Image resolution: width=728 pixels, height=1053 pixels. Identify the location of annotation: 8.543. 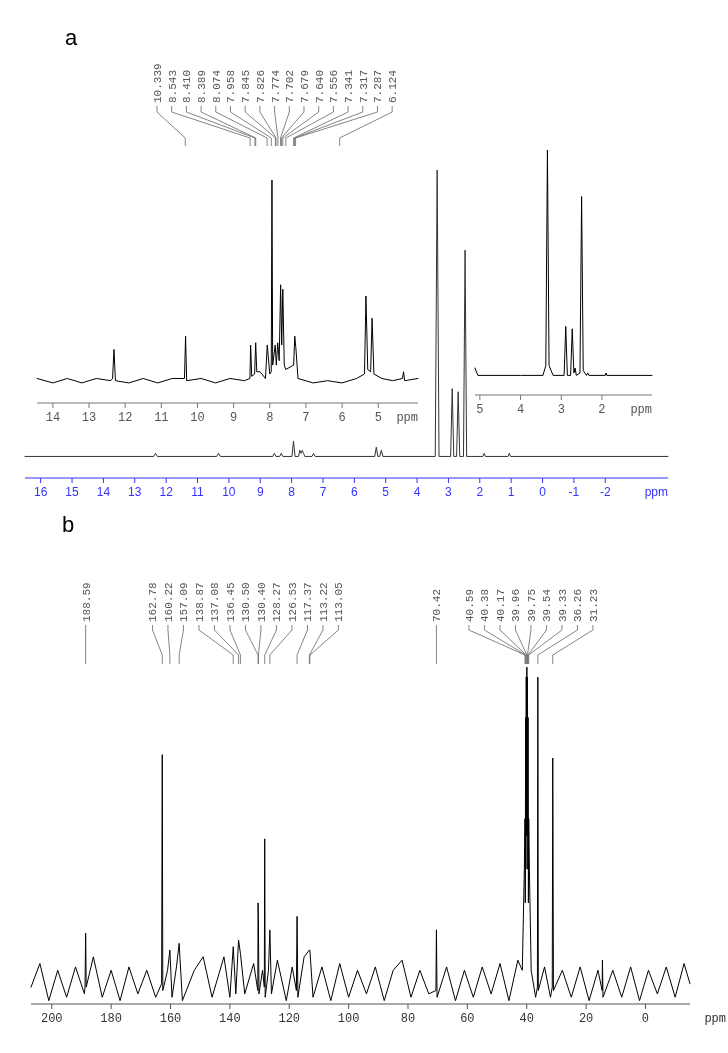
(172, 86).